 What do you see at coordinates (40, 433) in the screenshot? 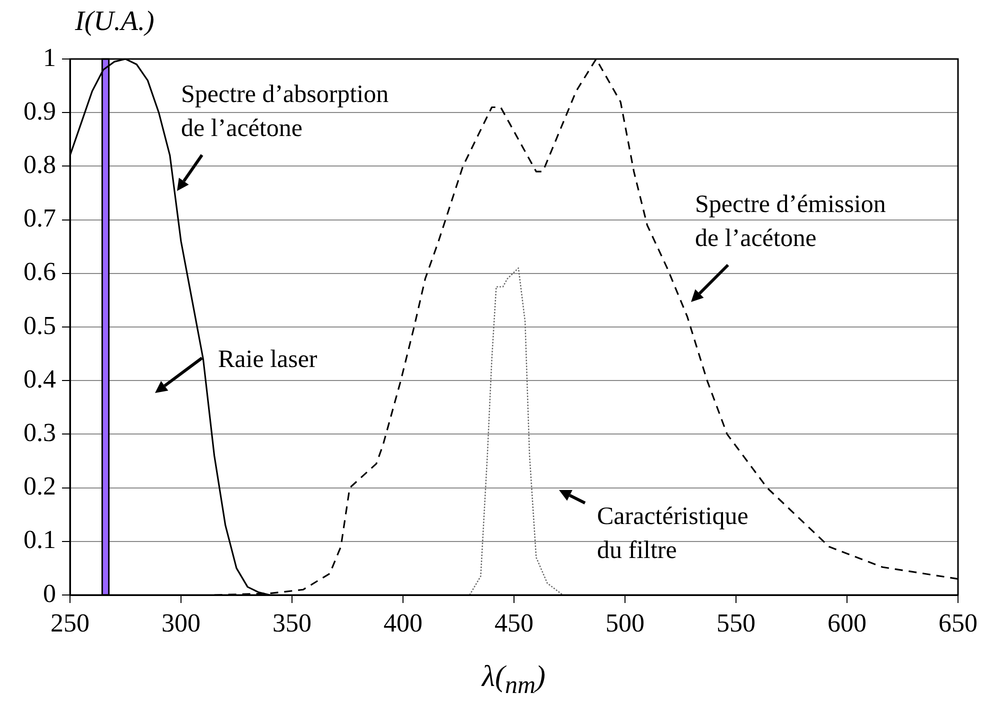
I see `y-tick-label: 0.3` at bounding box center [40, 433].